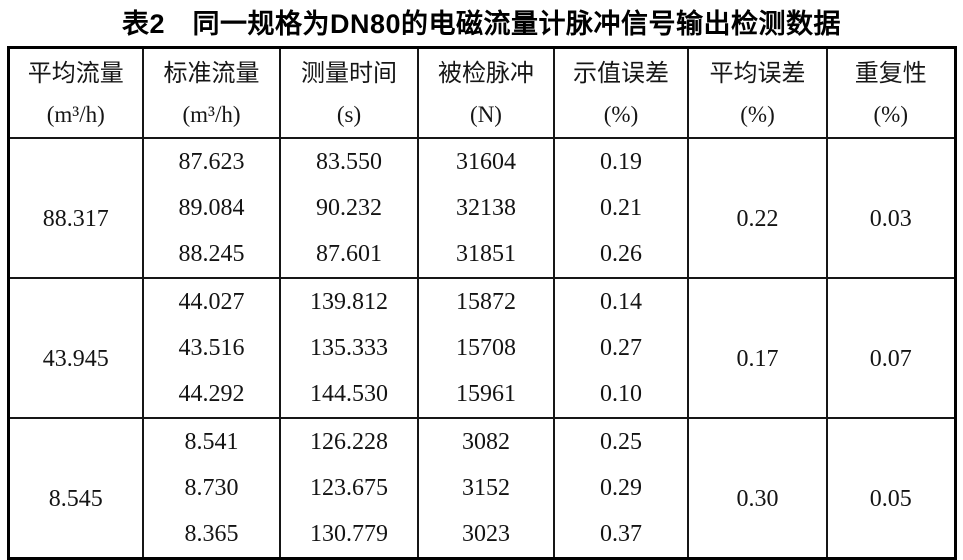 The image size is (963, 560). Describe the element at coordinates (486, 208) in the screenshot. I see `cell-checked-pulses: 32138` at that location.